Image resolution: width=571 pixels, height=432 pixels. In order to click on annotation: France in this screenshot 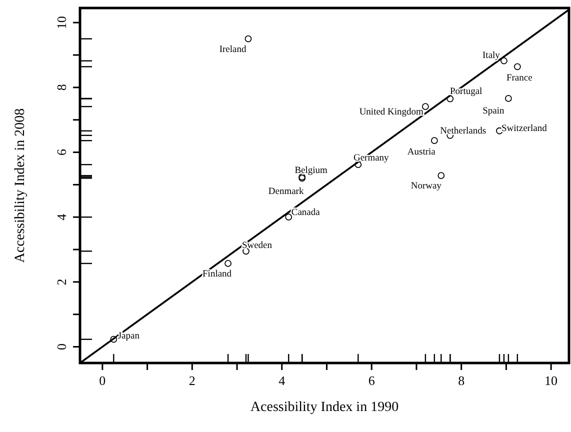, I will do `click(519, 79)`.